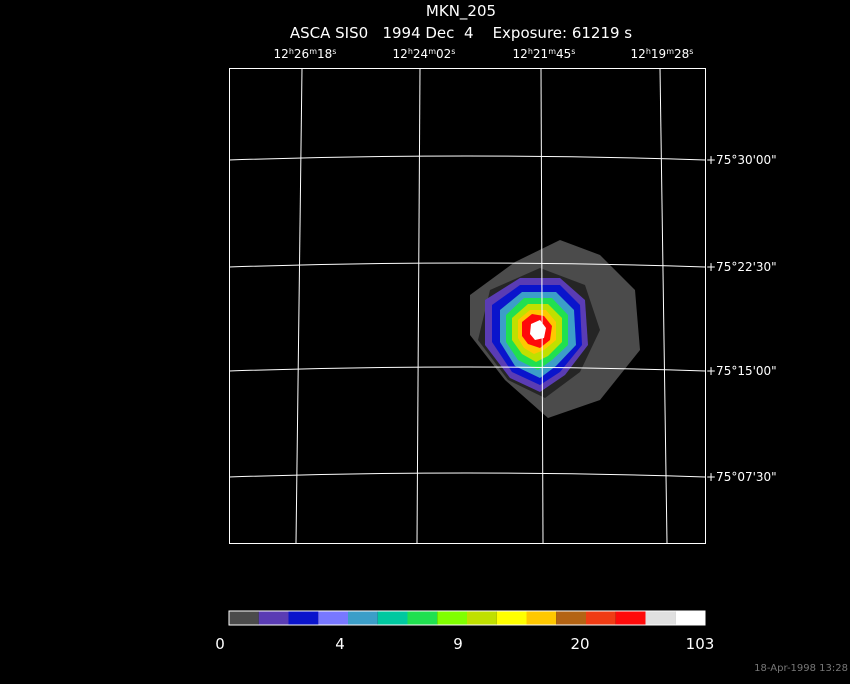 The width and height of the screenshot is (850, 684). What do you see at coordinates (658, 54) in the screenshot?
I see `ra-value: 19` at bounding box center [658, 54].